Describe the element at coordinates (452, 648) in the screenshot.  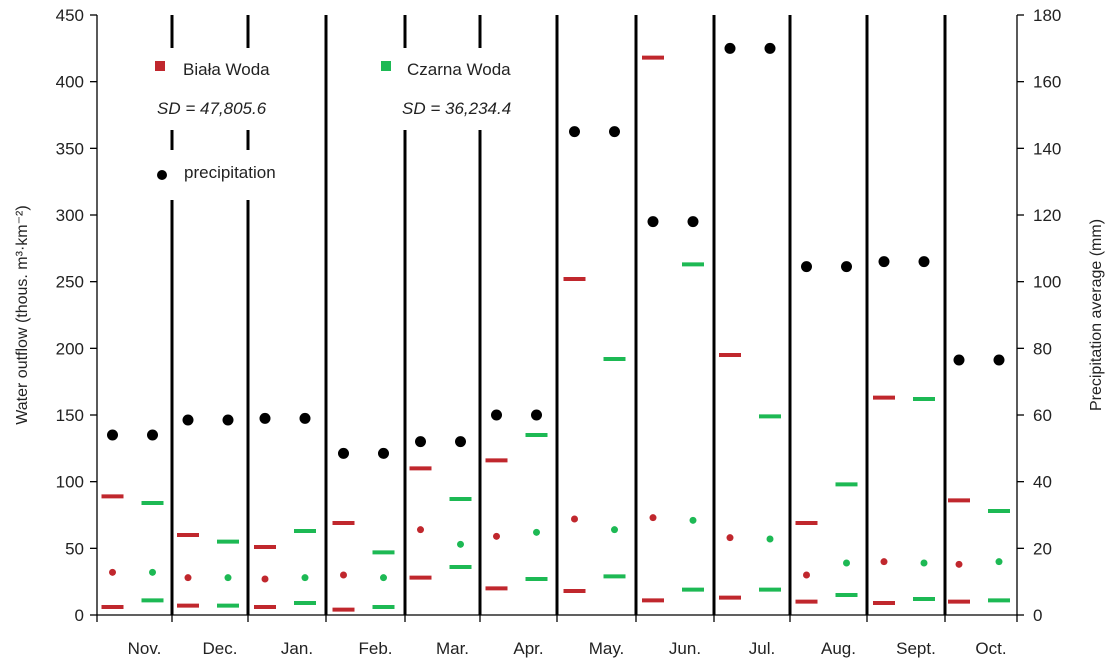
I see `x-category-label: Mar.` at that location.